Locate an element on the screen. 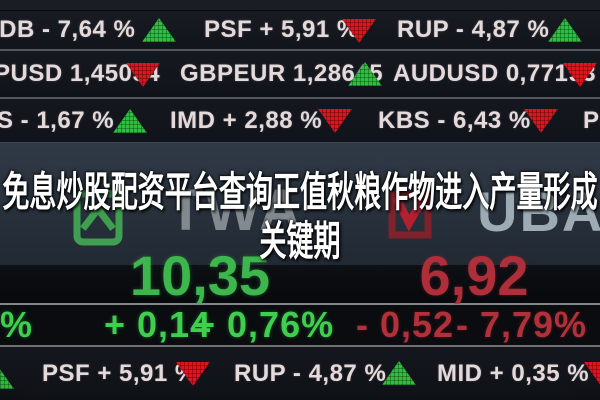 The image size is (600, 400). ticker-item: GBPEUR 1,28645 is located at coordinates (282, 73).